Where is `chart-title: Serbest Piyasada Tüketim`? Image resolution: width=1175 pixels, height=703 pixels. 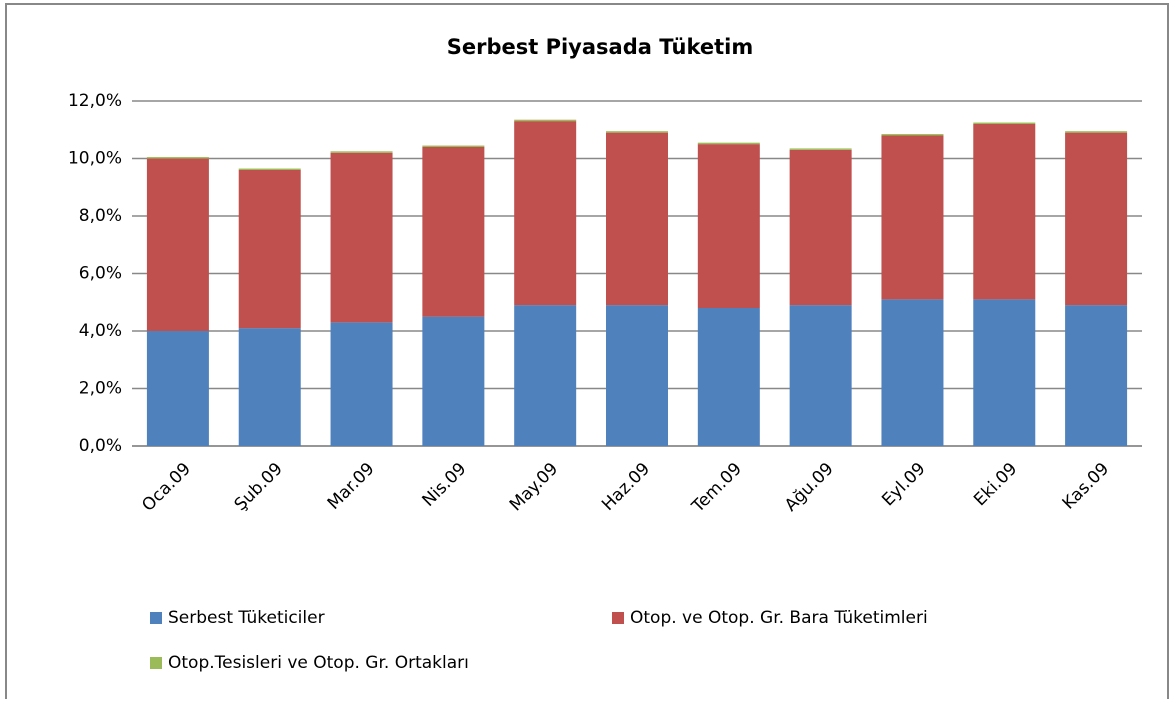
chart-title: Serbest Piyasada Tüketim is located at coordinates (600, 47).